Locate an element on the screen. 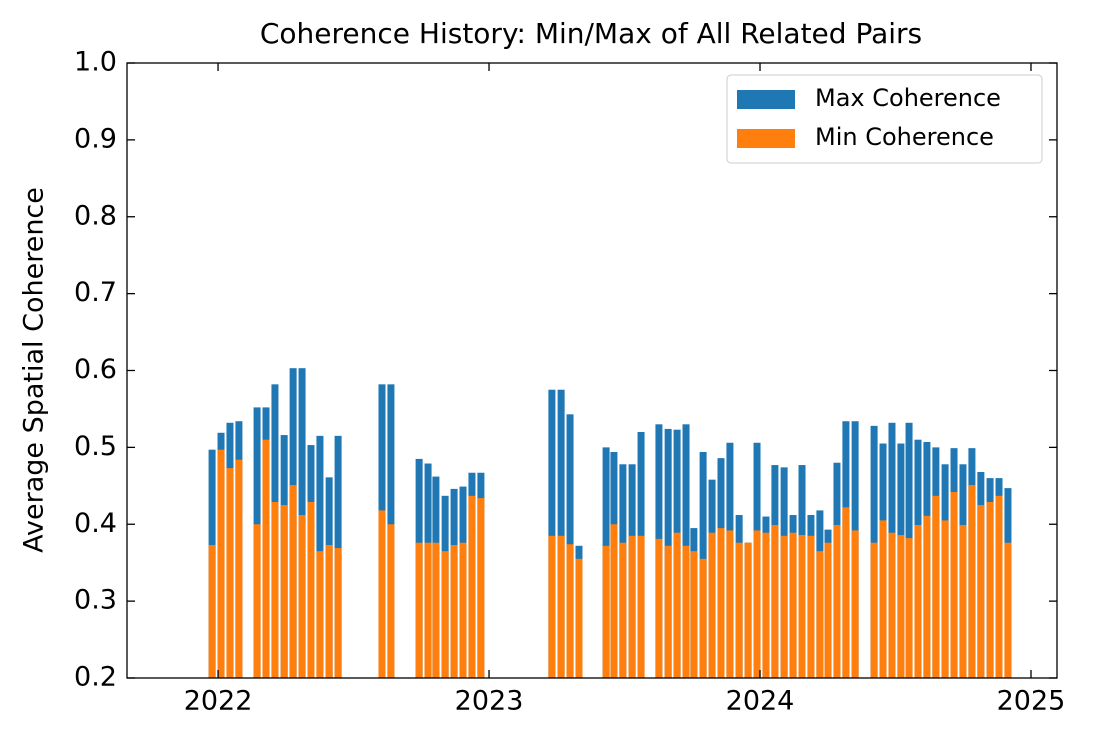 Image resolution: width=1096 pixels, height=741 pixels. y-tick-label: 0.2 is located at coordinates (95, 677).